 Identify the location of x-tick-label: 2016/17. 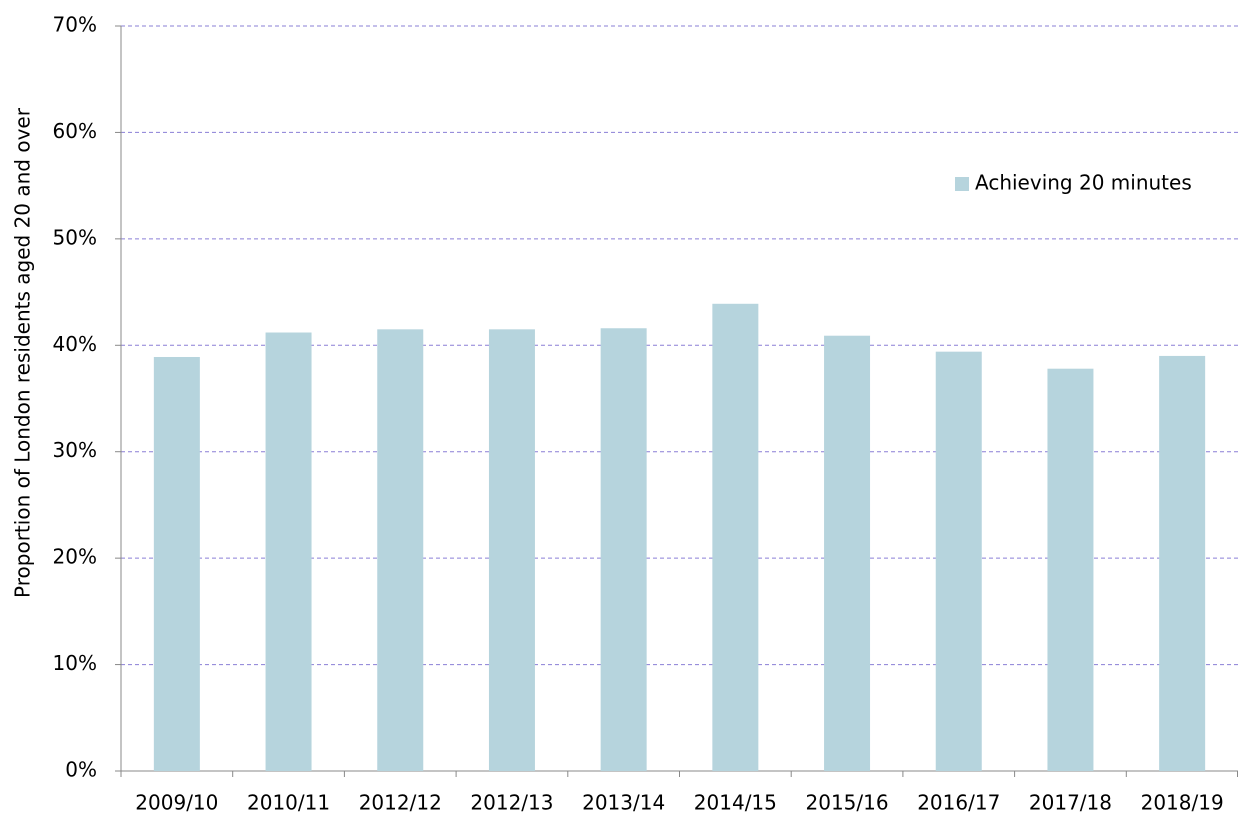
(958, 803).